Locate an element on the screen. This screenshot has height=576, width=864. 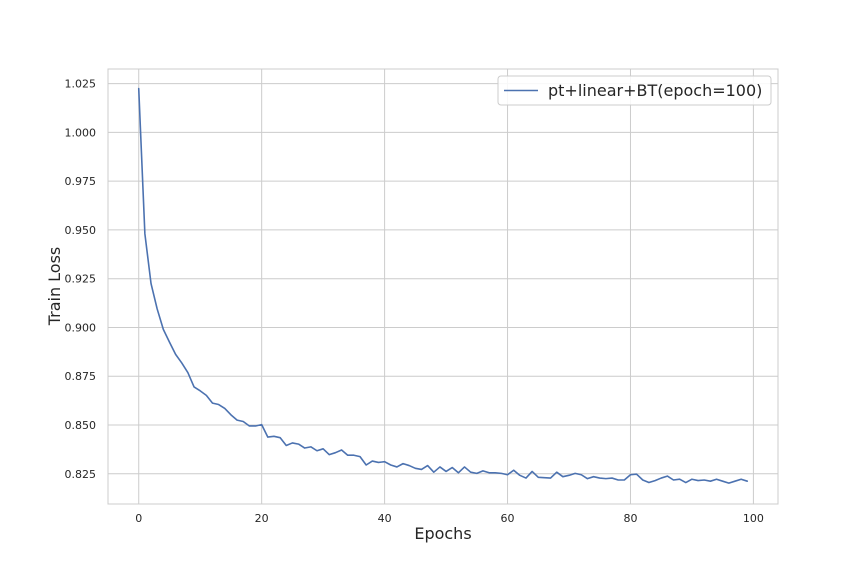
y-tick-label: 0.950 is located at coordinates (81, 230).